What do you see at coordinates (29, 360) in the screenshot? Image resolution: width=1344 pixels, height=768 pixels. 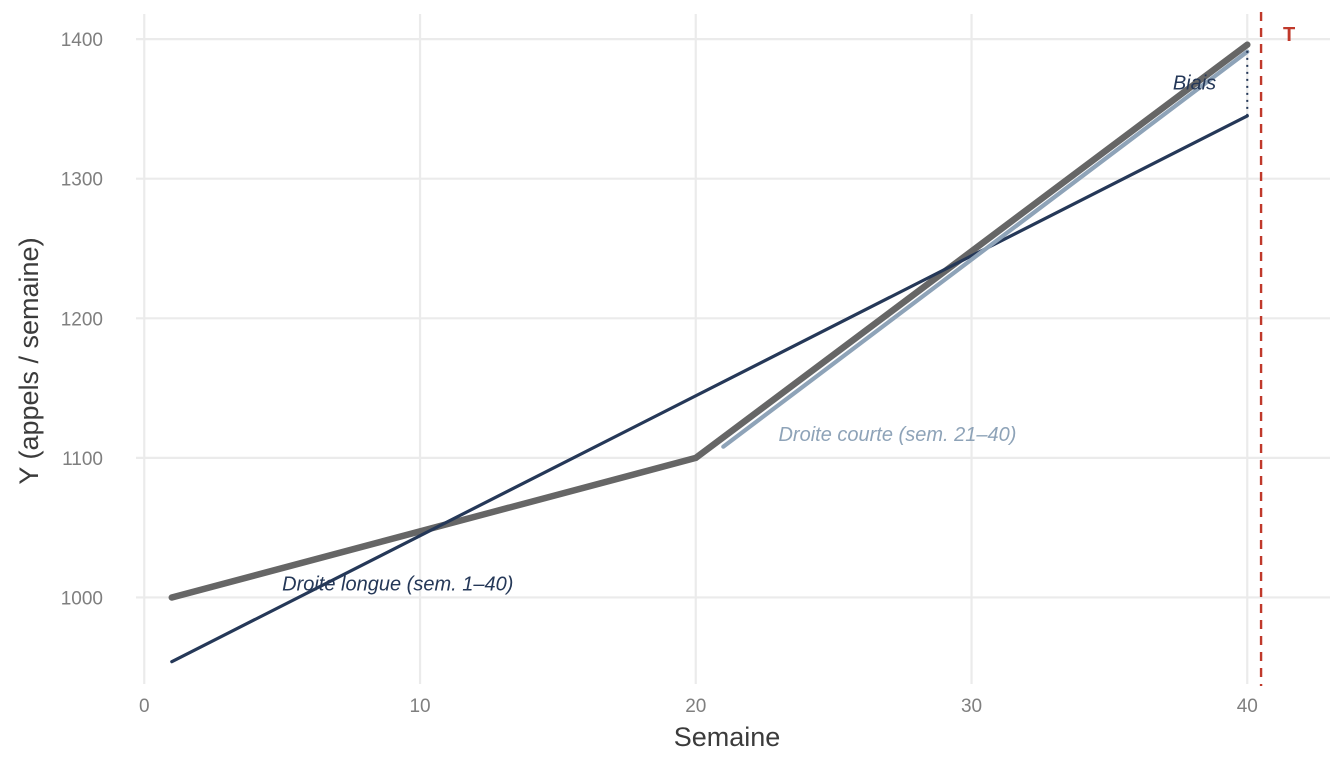 I see `y-axis-title: Y (appels / semaine)` at bounding box center [29, 360].